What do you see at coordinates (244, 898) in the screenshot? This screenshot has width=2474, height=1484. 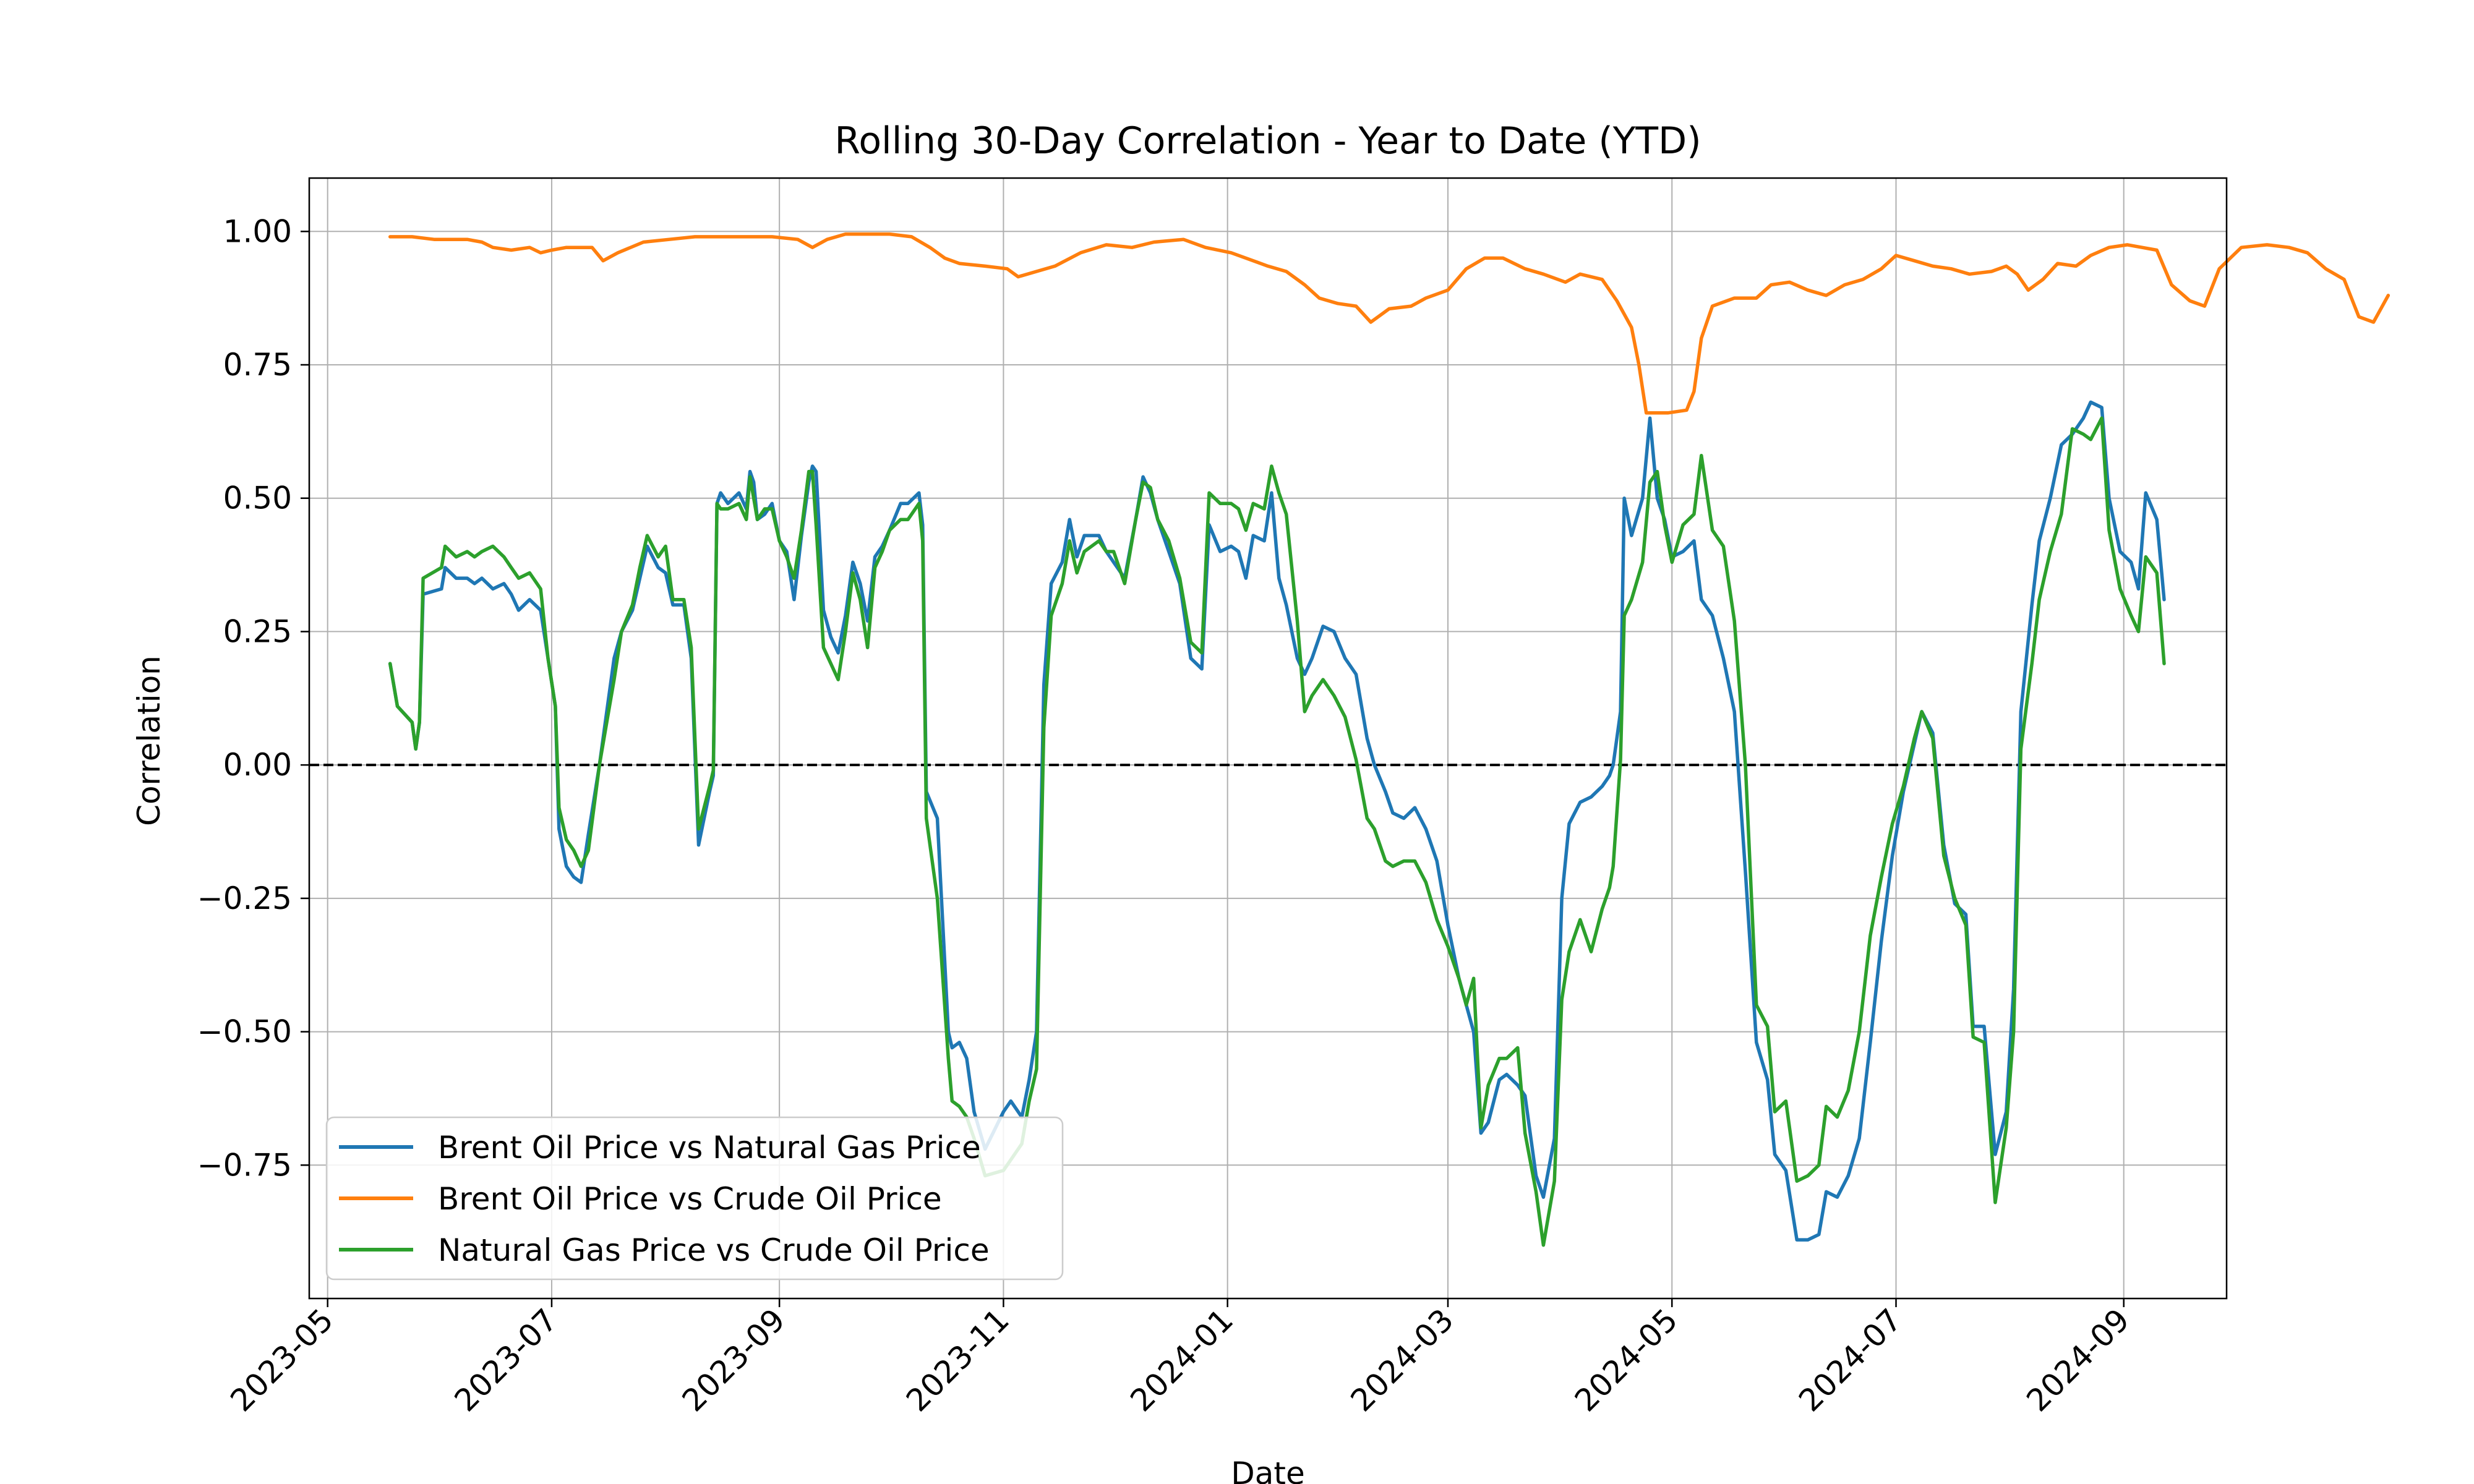 I see `y-tick-label: −0.25` at bounding box center [244, 898].